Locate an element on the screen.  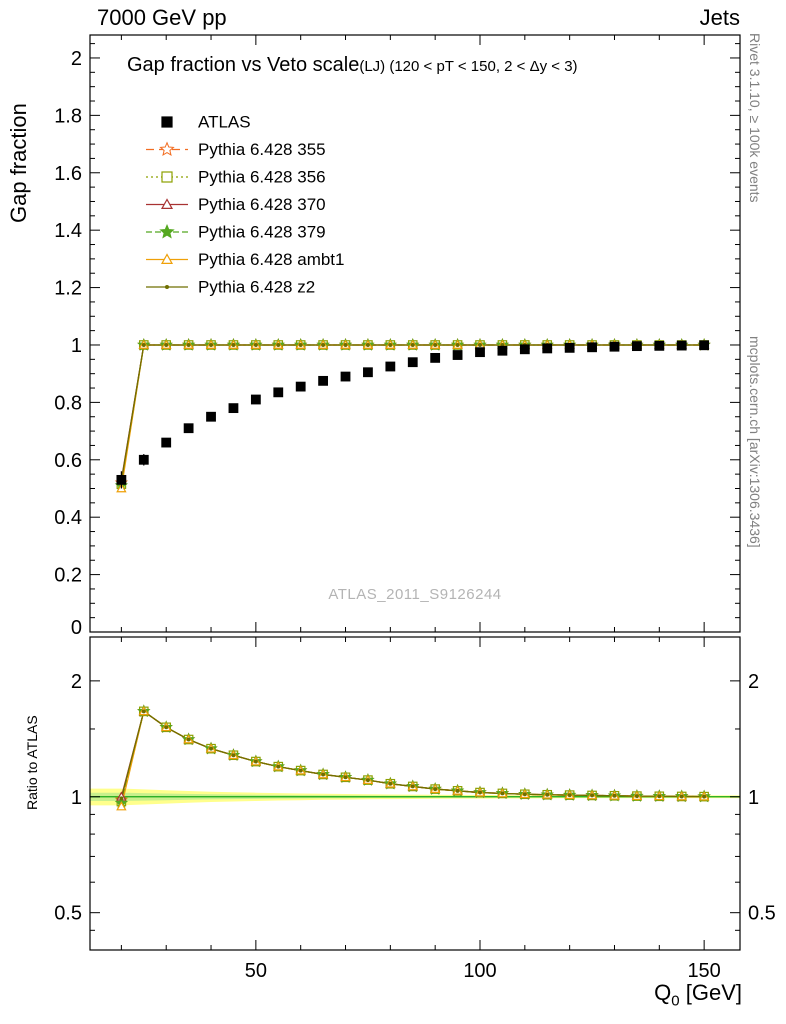
y-axis-label-main: Gap fraction is located at coordinates (18, 163).